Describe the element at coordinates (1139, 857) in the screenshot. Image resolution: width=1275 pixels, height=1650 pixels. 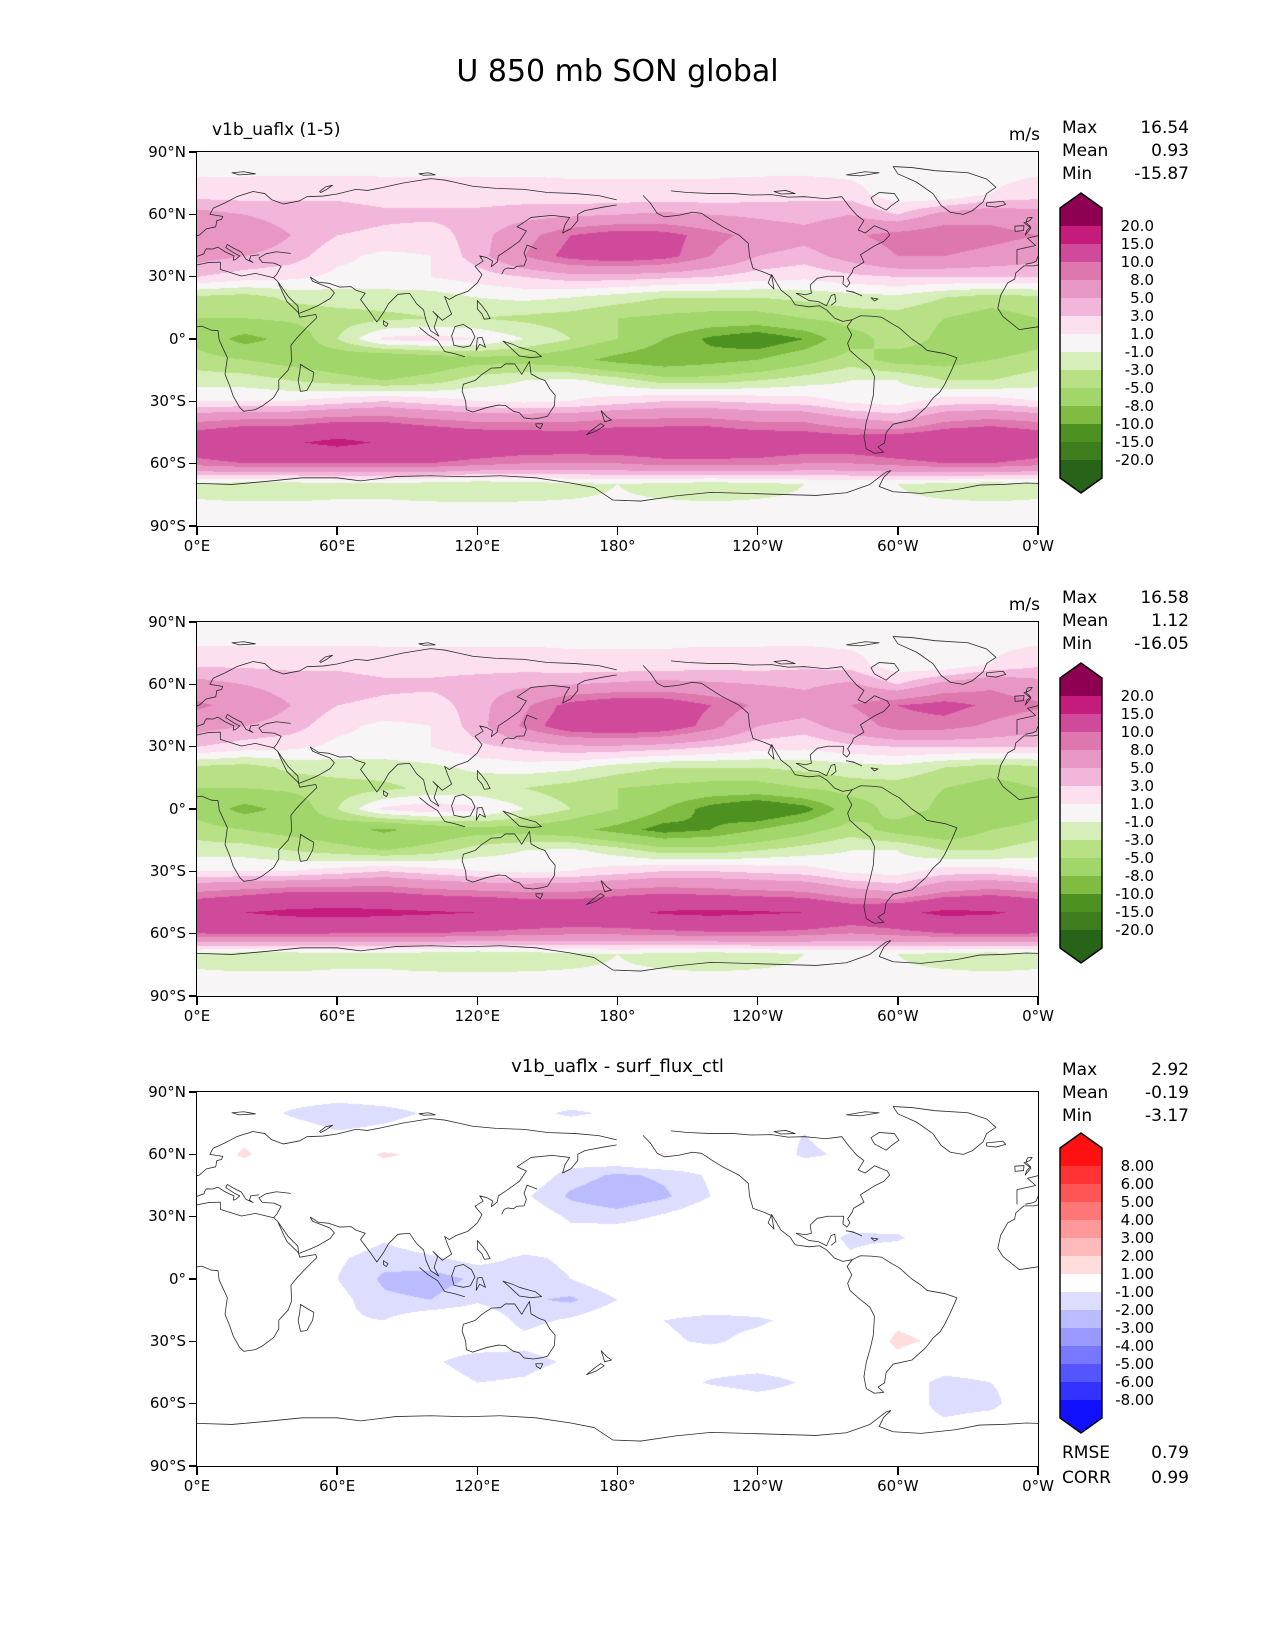
I see `colorbar-tick-label: -5.0` at that location.